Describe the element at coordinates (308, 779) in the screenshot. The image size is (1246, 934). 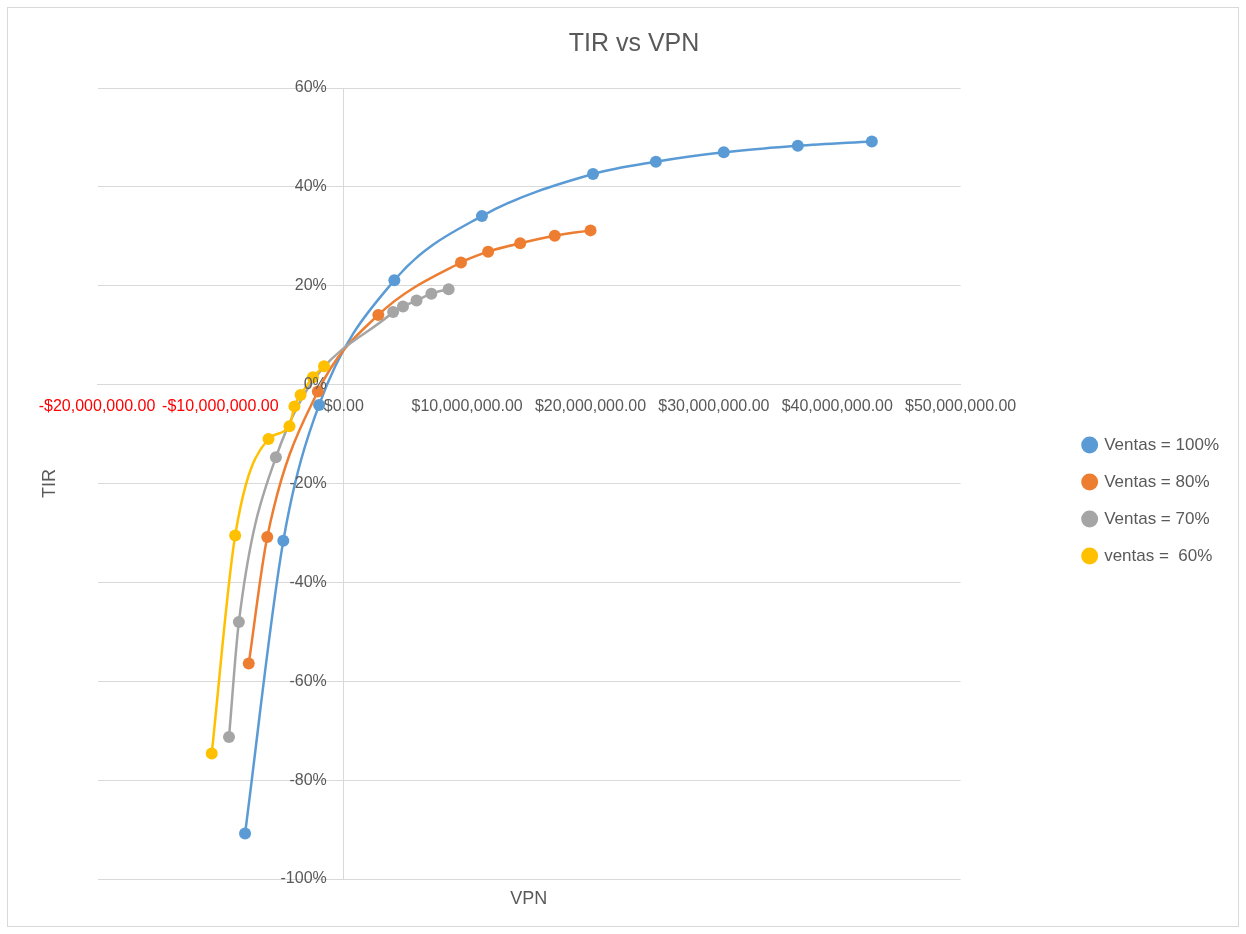
I see `y-tick-label: -80%` at that location.